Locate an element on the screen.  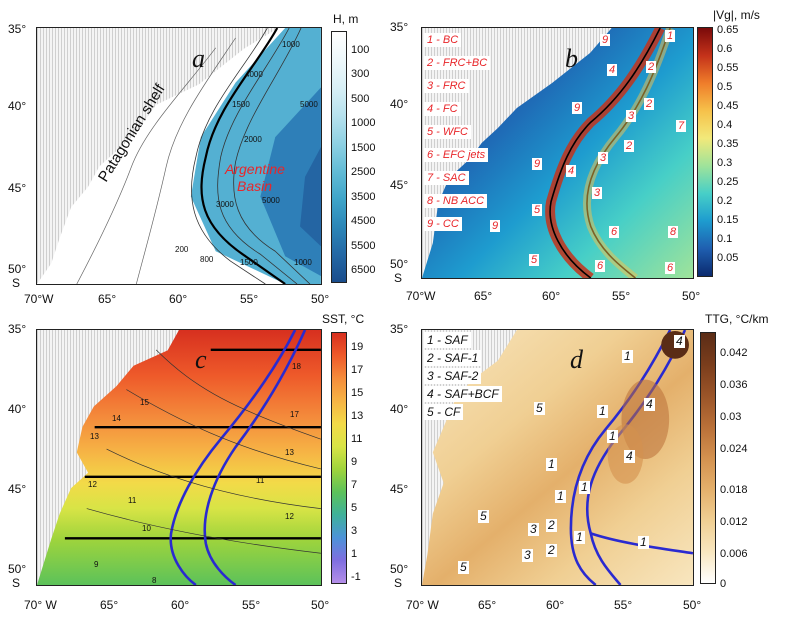
contour-label: 9 is located at coordinates (96, 564).